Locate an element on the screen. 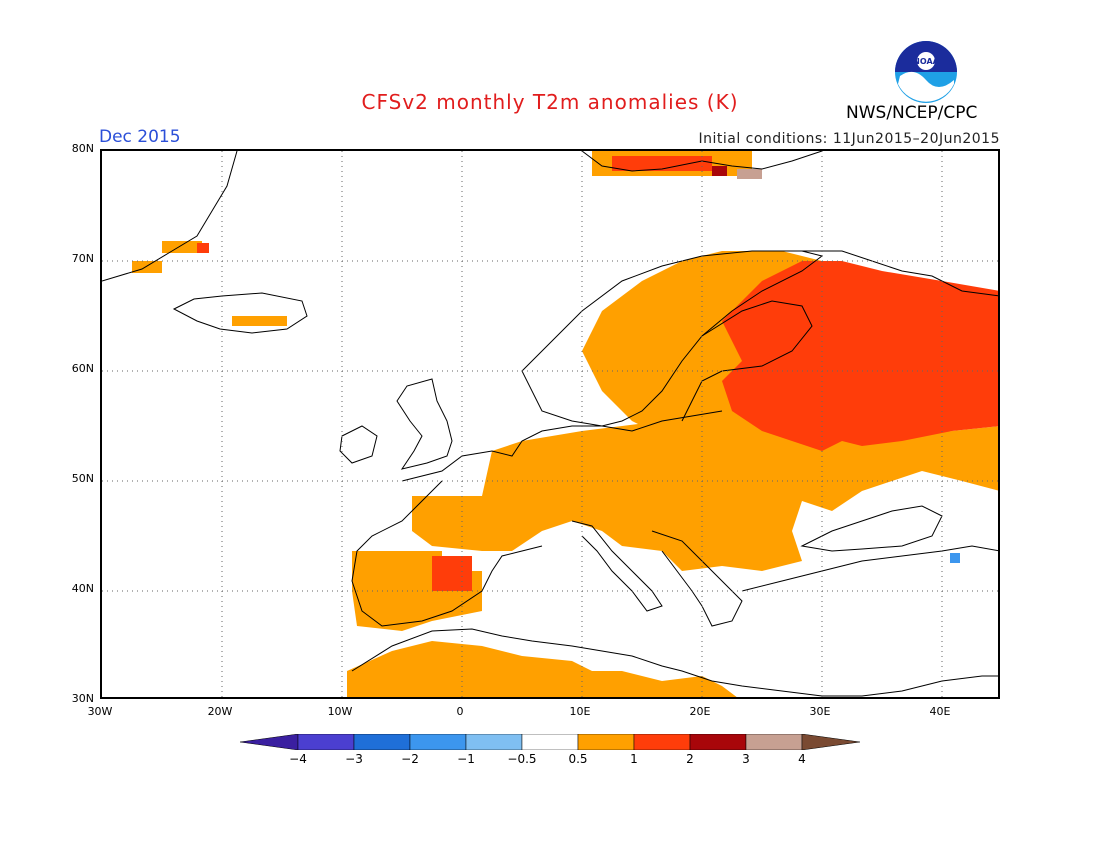 The width and height of the screenshot is (1100, 850). lon-label-30e: 30E is located at coordinates (820, 711).